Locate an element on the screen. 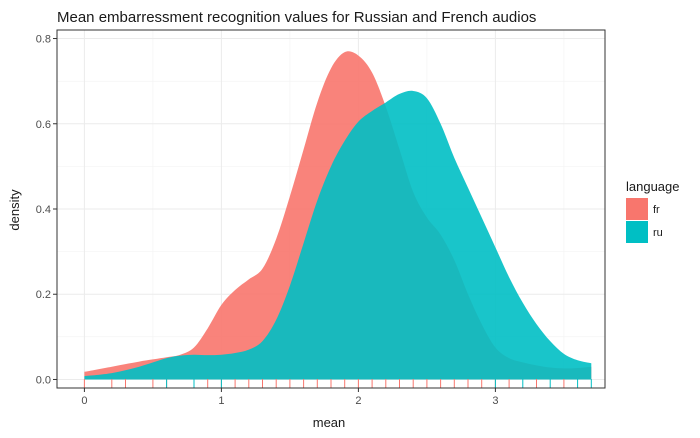 The width and height of the screenshot is (700, 438). x-tick-label: 0 is located at coordinates (84, 401).